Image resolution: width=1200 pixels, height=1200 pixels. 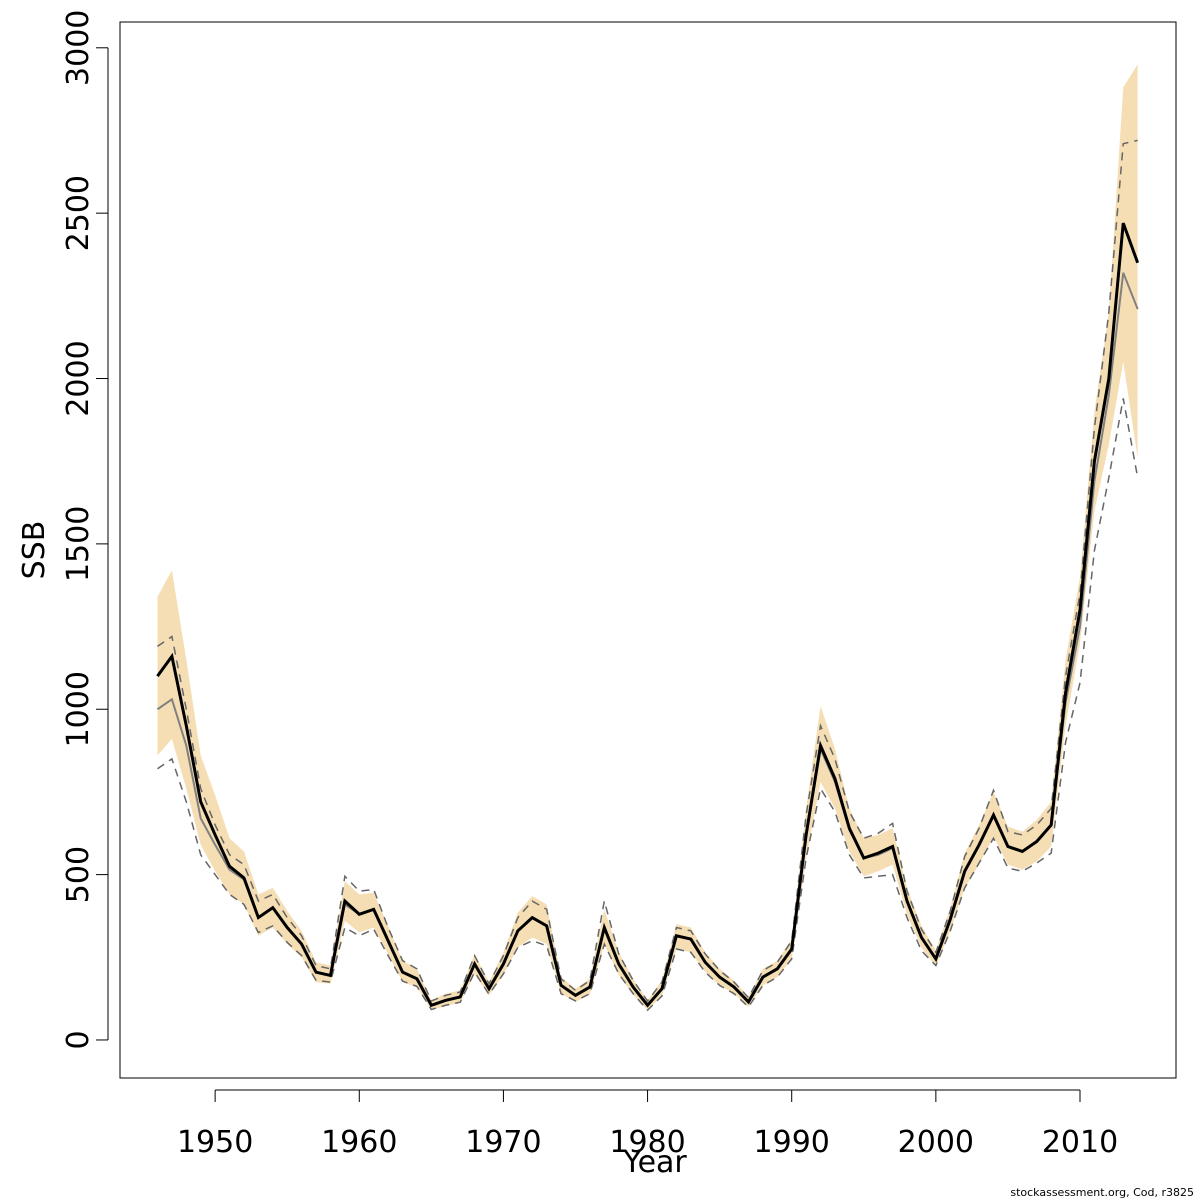 What do you see at coordinates (792, 1142) in the screenshot?
I see `x-tick-label: 1990` at bounding box center [792, 1142].